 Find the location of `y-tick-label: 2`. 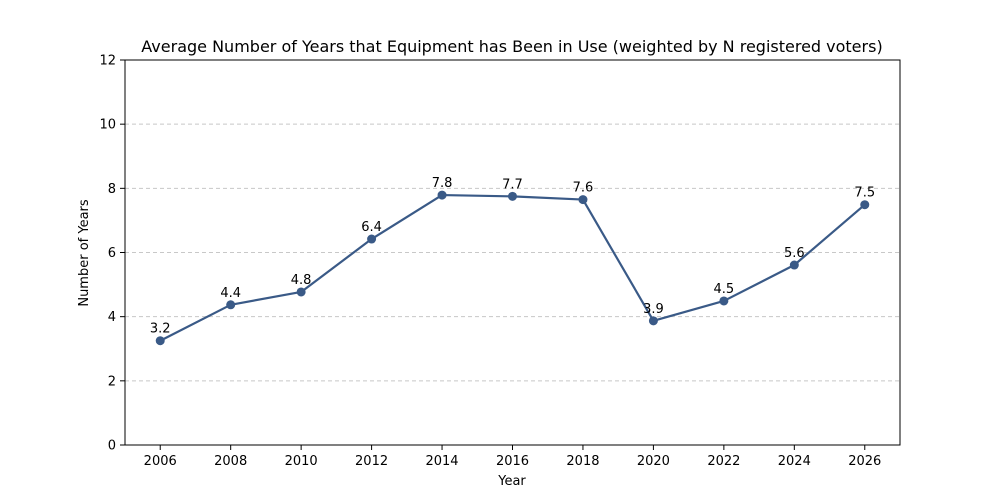

y-tick-label: 2 is located at coordinates (112, 381).